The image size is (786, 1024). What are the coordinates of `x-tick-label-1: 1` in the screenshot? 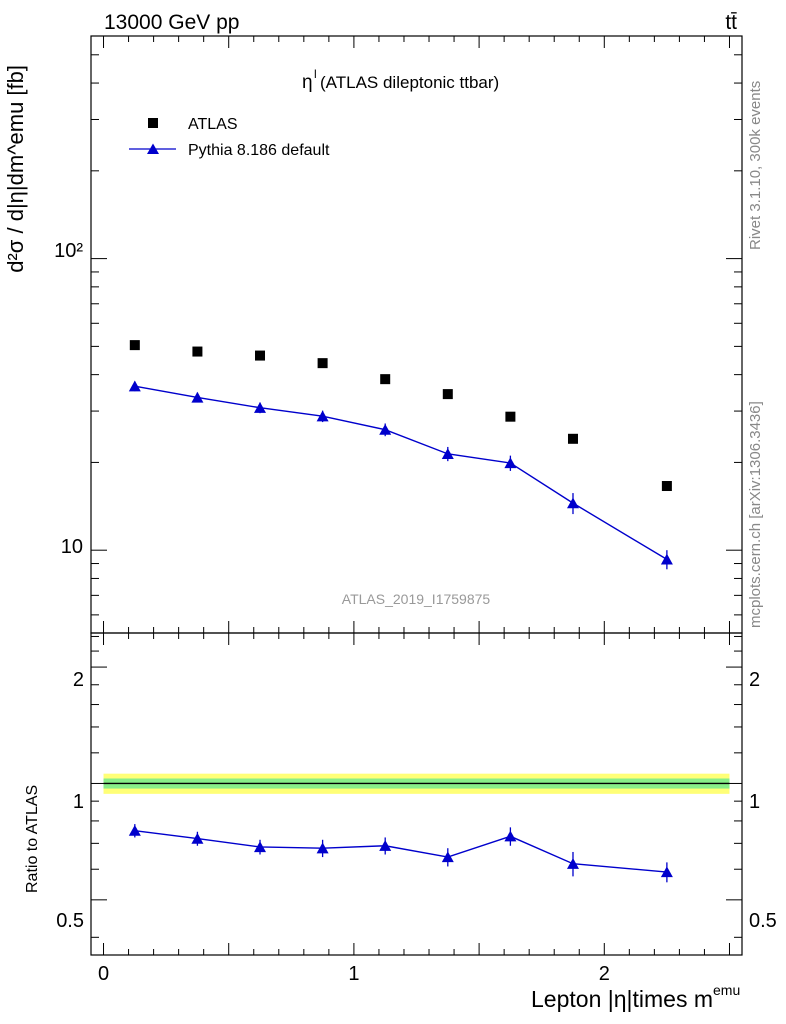 It's located at (353, 974).